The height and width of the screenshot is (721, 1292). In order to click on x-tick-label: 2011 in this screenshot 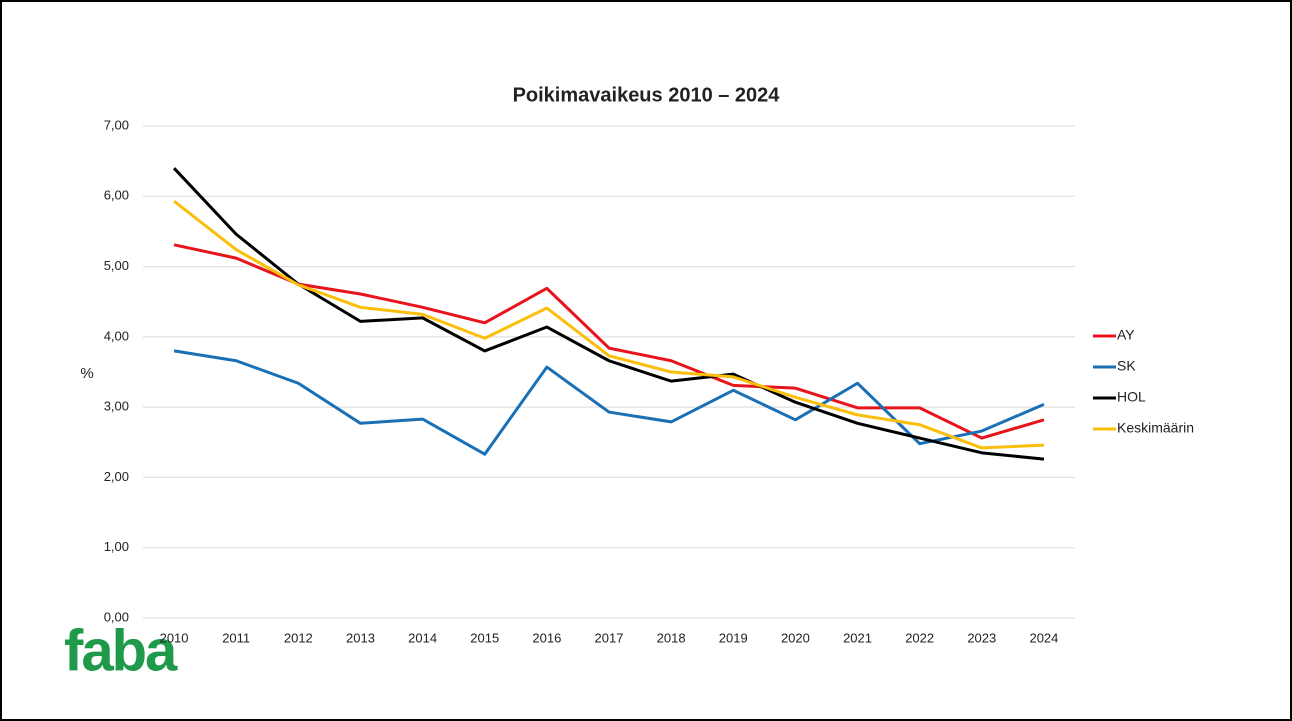, I will do `click(236, 637)`.